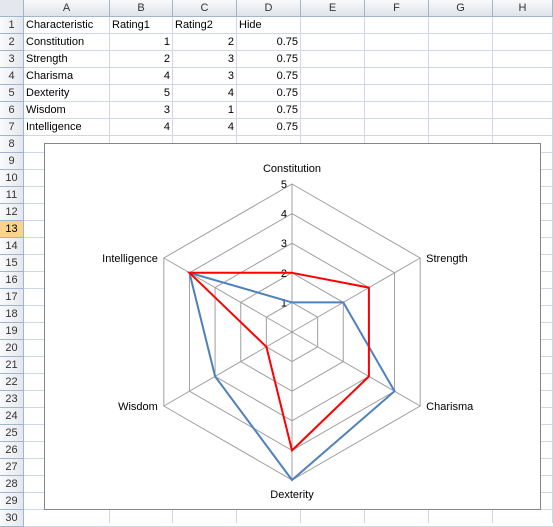 This screenshot has width=553, height=527. What do you see at coordinates (55, 42) in the screenshot?
I see `characteristic-cell: Constitution` at bounding box center [55, 42].